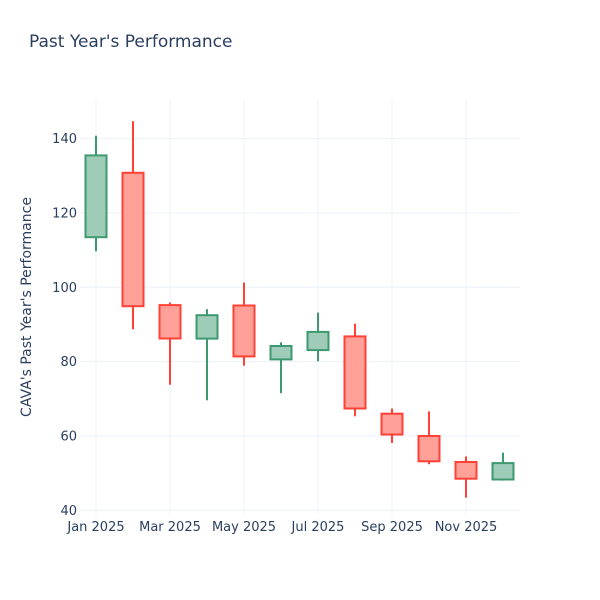 This screenshot has height=600, width=600. I want to click on x-tick-label: Mar 2025, so click(170, 527).